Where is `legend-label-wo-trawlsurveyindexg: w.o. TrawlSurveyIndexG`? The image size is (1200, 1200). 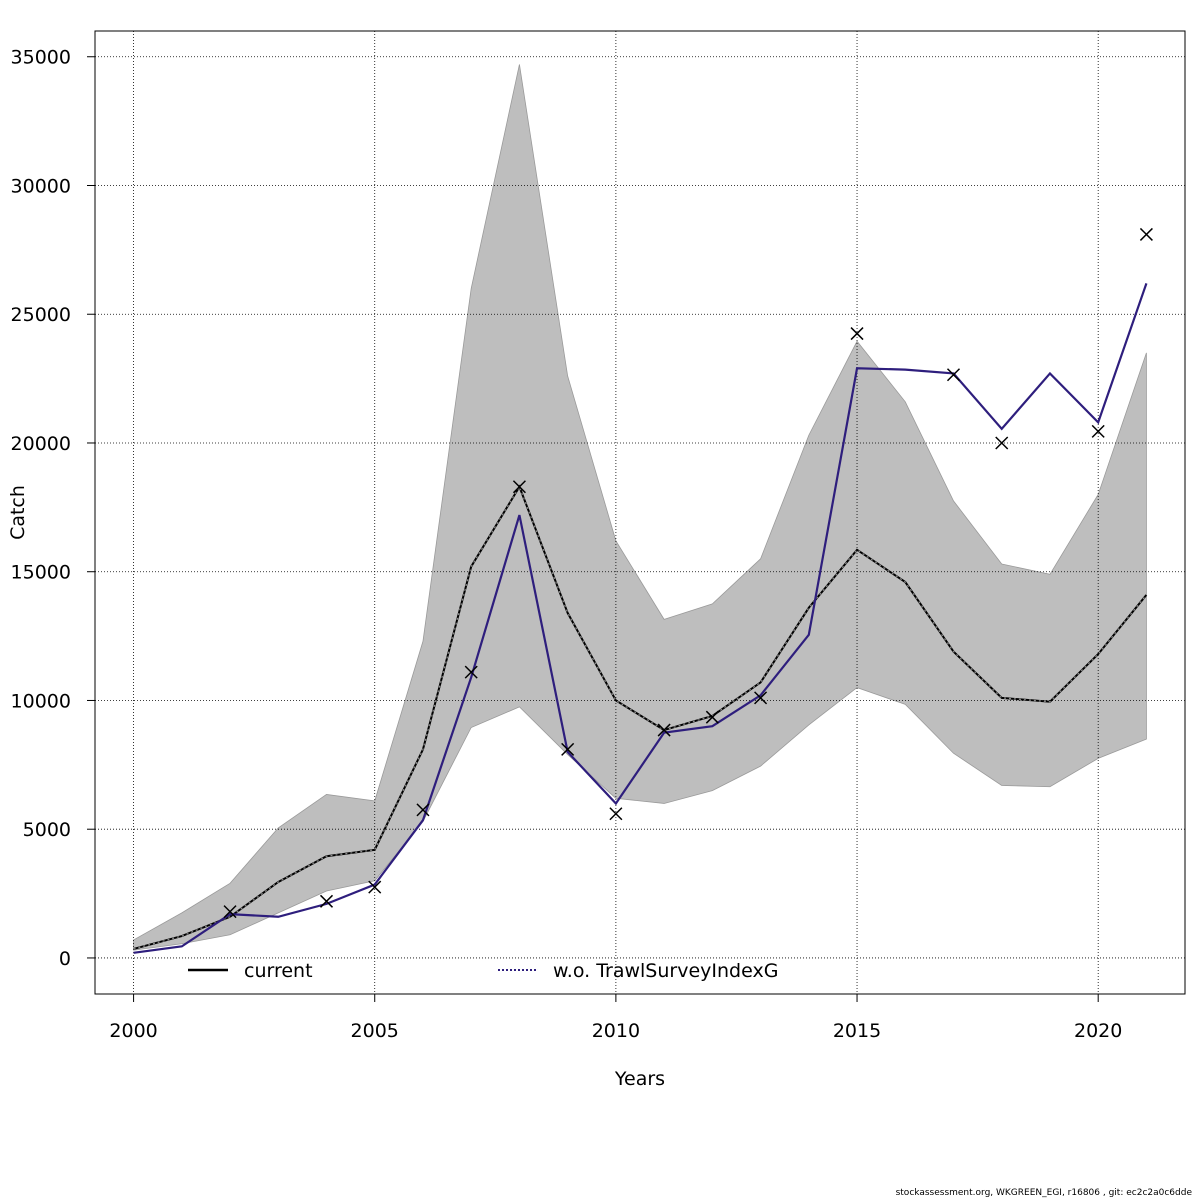
legend-label-wo-trawlsurveyindexg: w.o. TrawlSurveyIndexG is located at coordinates (665, 971).